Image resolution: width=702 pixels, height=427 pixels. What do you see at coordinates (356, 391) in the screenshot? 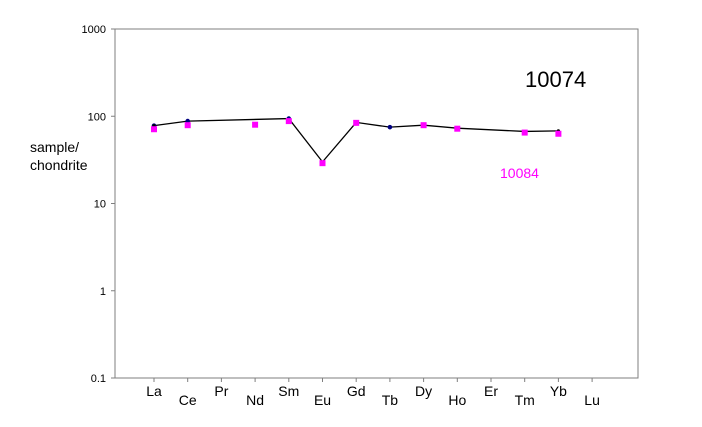
I see `x-tick-label: Gd` at bounding box center [356, 391].